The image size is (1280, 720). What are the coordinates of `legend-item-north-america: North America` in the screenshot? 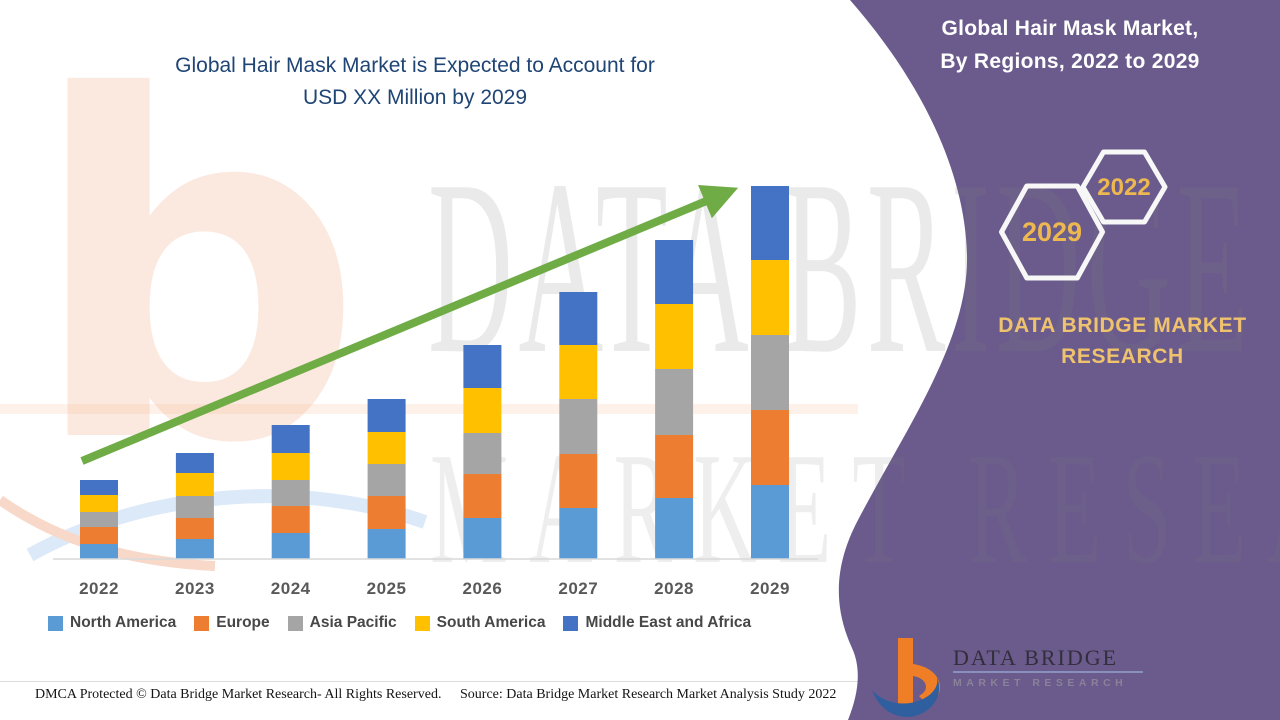 It's located at (112, 623).